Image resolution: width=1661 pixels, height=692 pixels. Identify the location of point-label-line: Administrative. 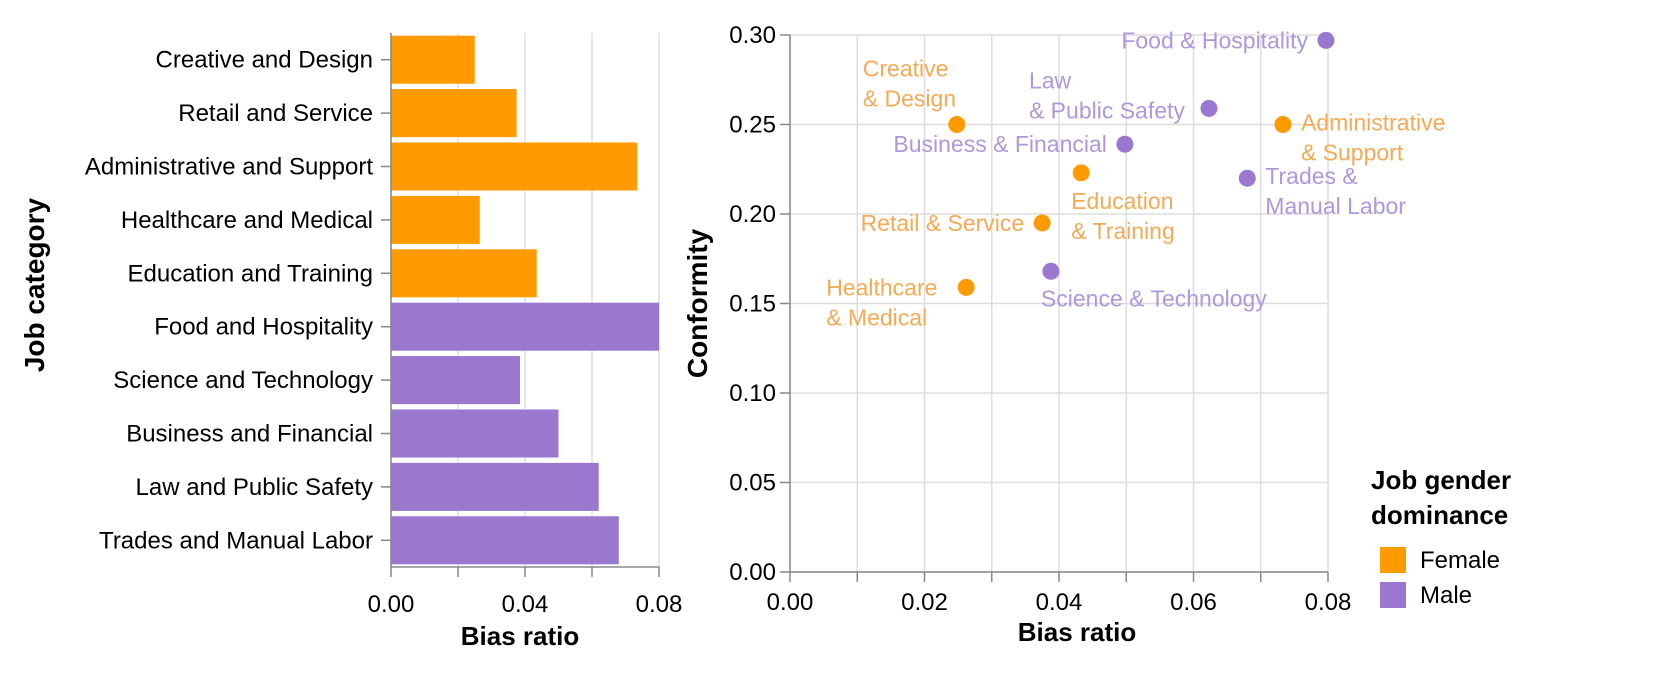
(1373, 123).